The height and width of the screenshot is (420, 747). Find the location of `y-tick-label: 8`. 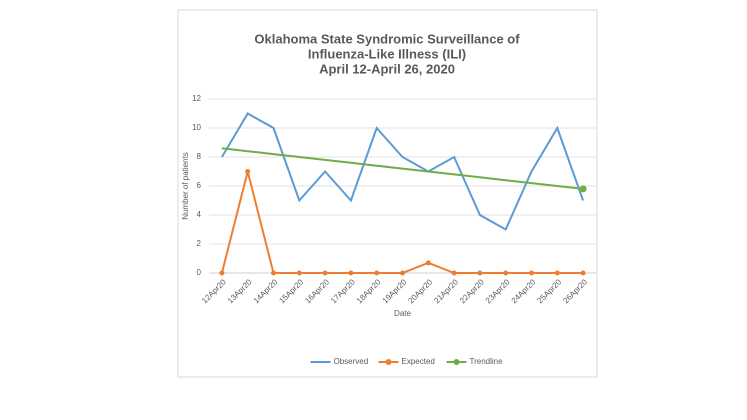

y-tick-label: 8 is located at coordinates (199, 156).